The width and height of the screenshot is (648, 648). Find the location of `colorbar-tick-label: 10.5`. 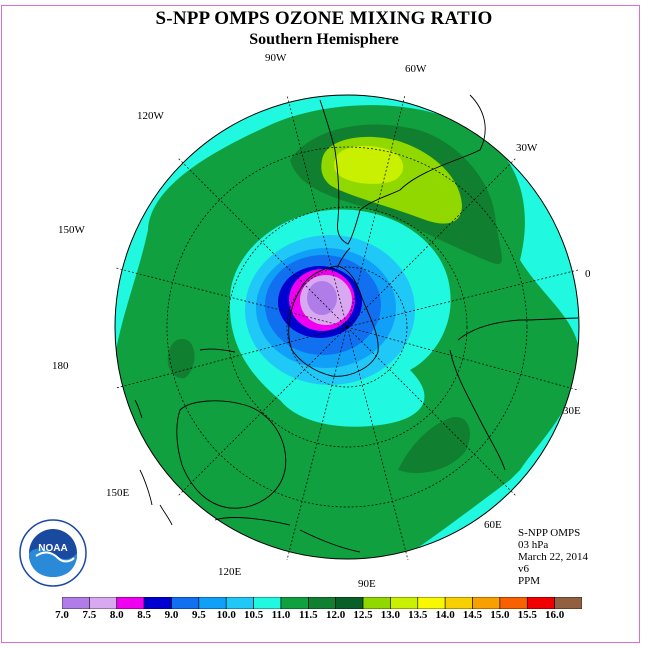

colorbar-tick-label: 10.5 is located at coordinates (253, 615).